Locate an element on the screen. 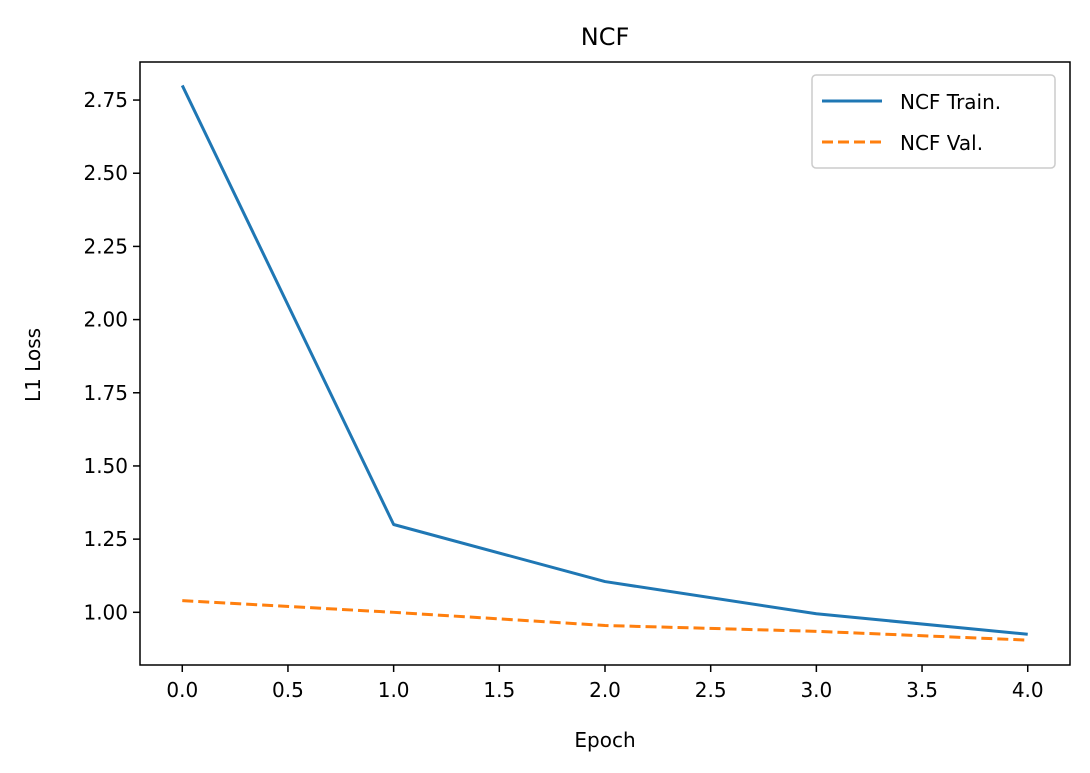 The height and width of the screenshot is (773, 1090). legend-label-train: NCF Train. is located at coordinates (950, 102).